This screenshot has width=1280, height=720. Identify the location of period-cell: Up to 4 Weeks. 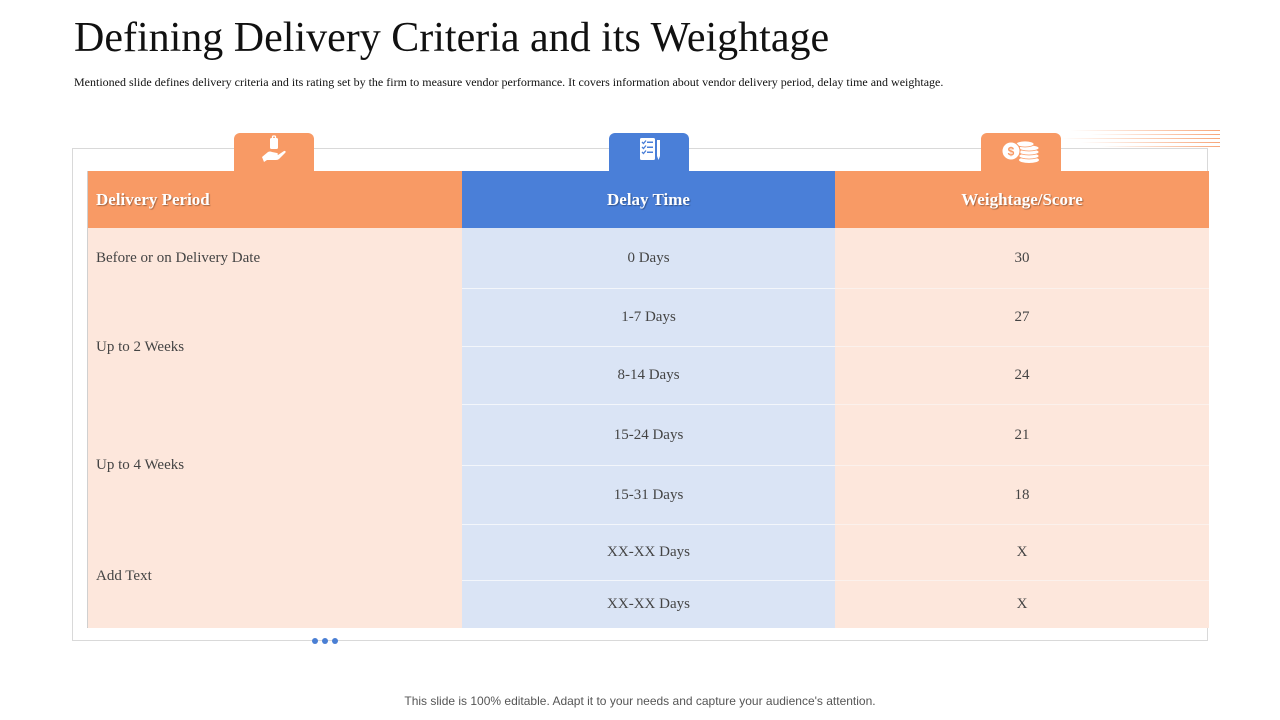
(275, 465).